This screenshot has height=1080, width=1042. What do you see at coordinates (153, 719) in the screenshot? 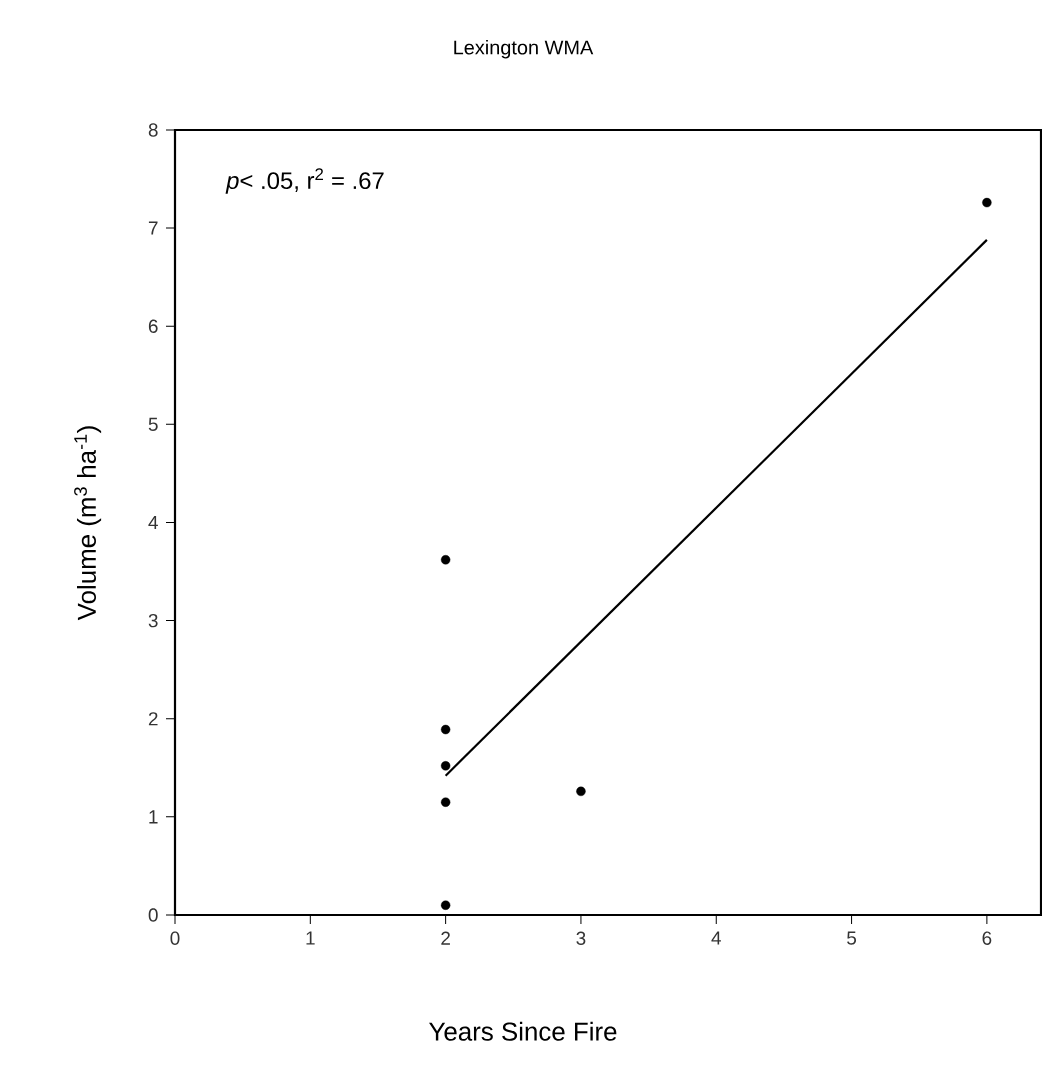
I see `y-tick-label: 2` at bounding box center [153, 719].